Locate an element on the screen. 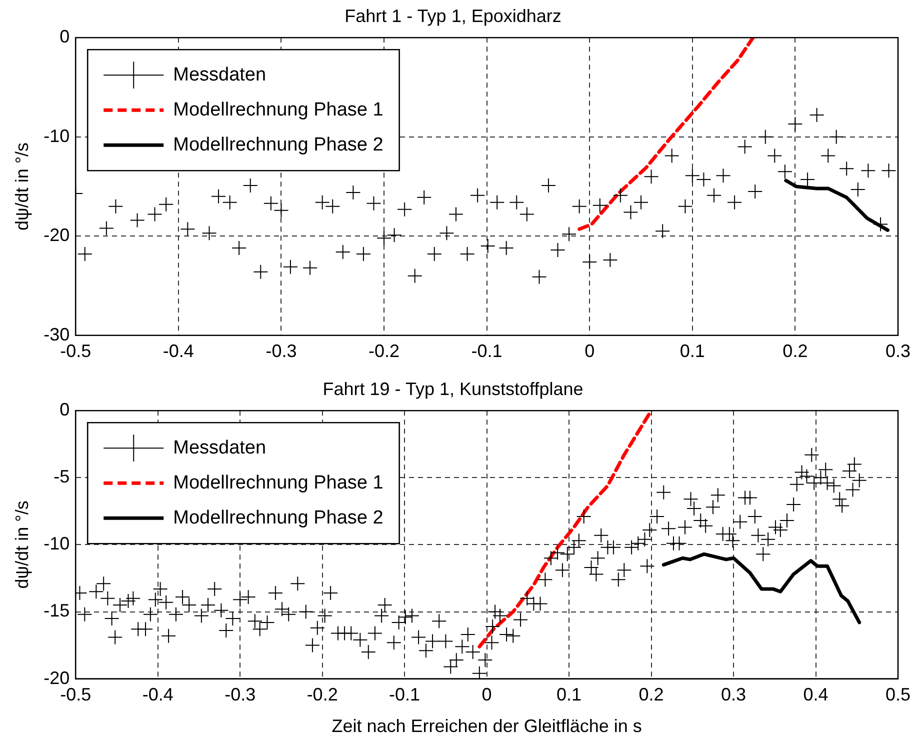 The width and height of the screenshot is (920, 746). x-tick-label: 0.4 is located at coordinates (815, 694).